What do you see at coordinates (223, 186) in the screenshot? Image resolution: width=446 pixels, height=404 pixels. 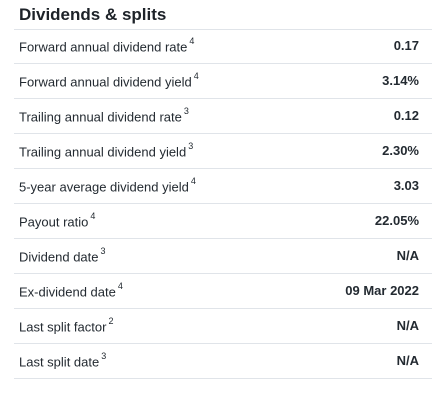 I see `table-row-five-year-avg-yield: 5-year average dividend yield 4 3.03` at bounding box center [223, 186].